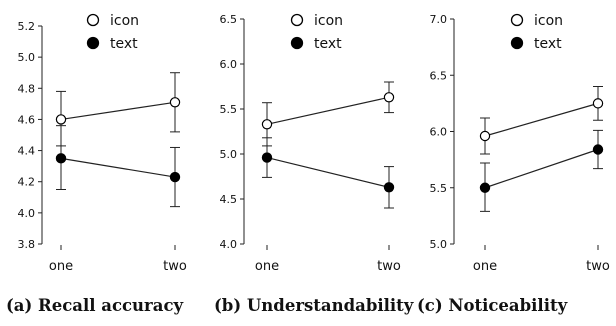 The image size is (616, 326). Describe the element at coordinates (27, 88) in the screenshot. I see `y-tick-label: 4.8` at that location.